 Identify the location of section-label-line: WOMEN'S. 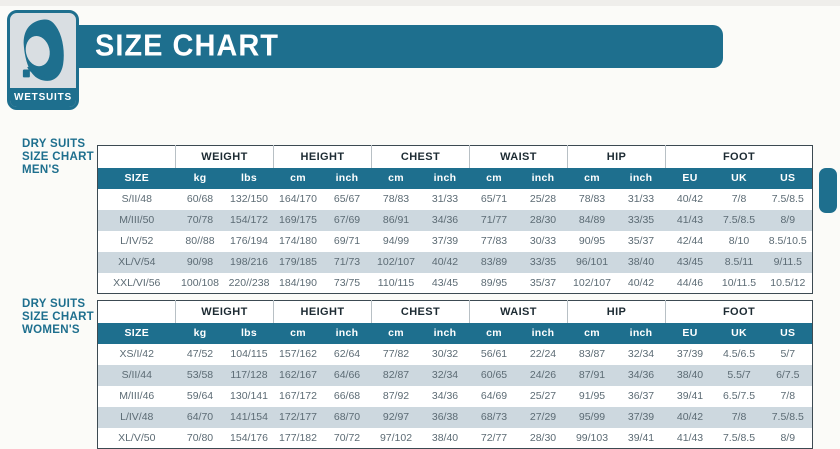
(51, 330).